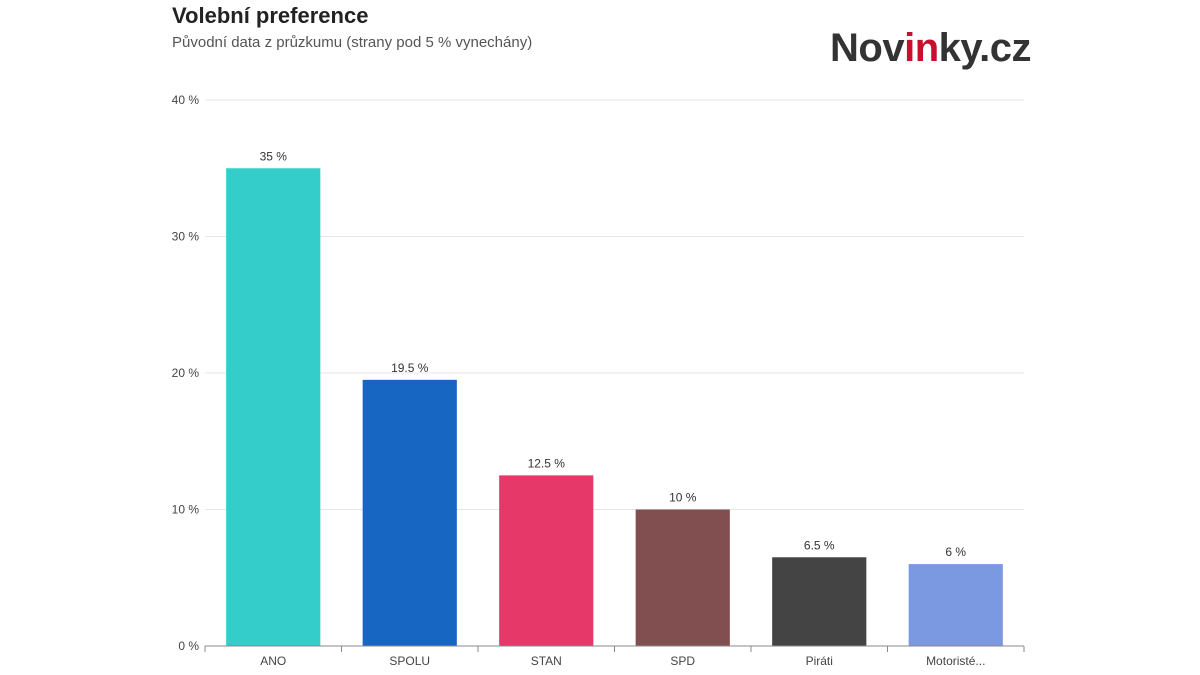 The image size is (1200, 675). What do you see at coordinates (188, 646) in the screenshot?
I see `y-tick-label: 0 %` at bounding box center [188, 646].